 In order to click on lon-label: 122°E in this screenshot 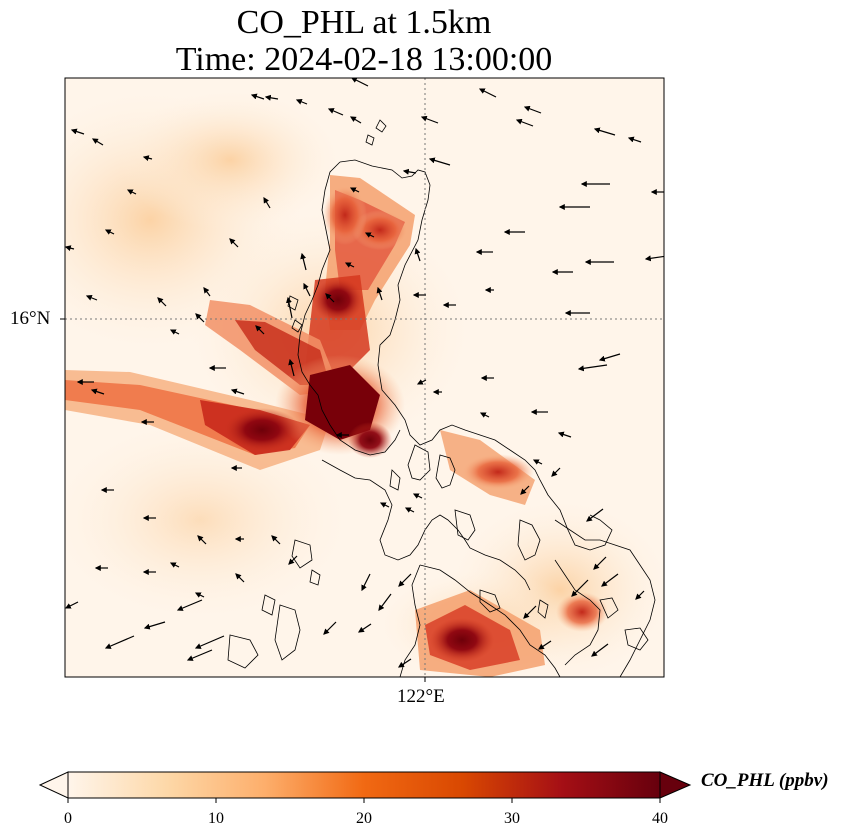, I will do `click(421, 696)`.